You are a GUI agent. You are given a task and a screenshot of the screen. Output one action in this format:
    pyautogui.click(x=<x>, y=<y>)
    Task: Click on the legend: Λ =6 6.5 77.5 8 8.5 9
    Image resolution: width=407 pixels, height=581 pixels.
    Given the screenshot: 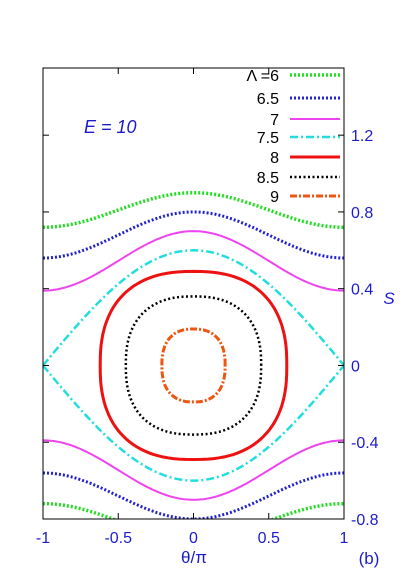 What is the action you would take?
    pyautogui.click(x=293, y=137)
    